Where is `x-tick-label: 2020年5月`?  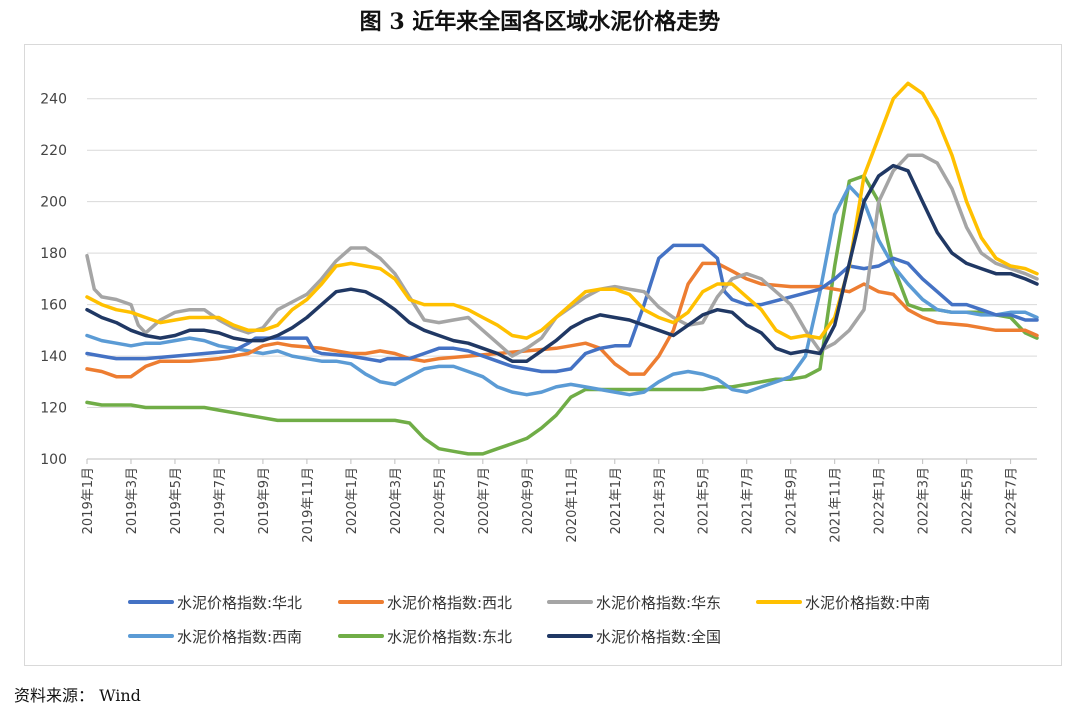 x-tick-label: 2020年5月 is located at coordinates (440, 500).